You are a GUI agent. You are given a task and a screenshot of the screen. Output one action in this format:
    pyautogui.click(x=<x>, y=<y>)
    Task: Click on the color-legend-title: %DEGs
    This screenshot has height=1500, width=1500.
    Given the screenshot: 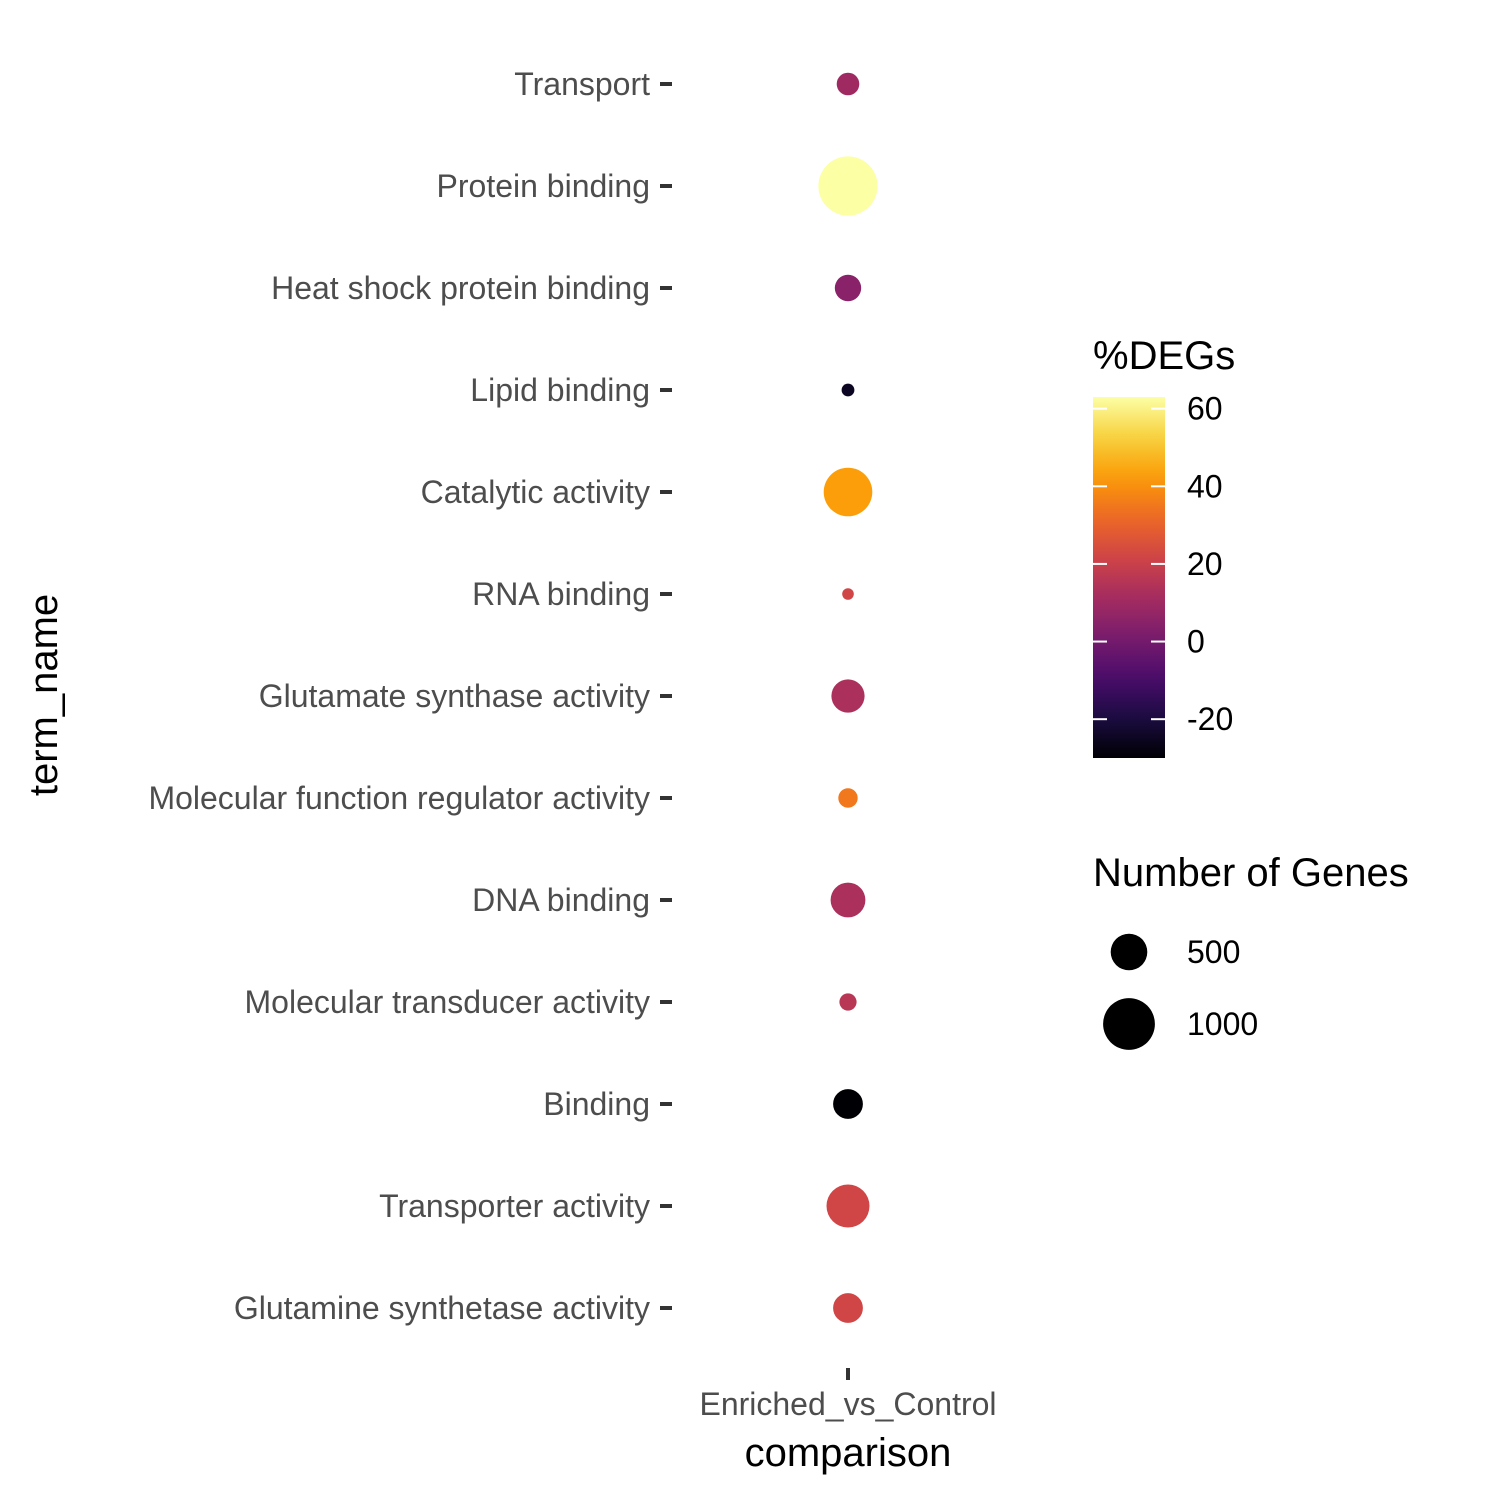 What is the action you would take?
    pyautogui.click(x=1164, y=356)
    